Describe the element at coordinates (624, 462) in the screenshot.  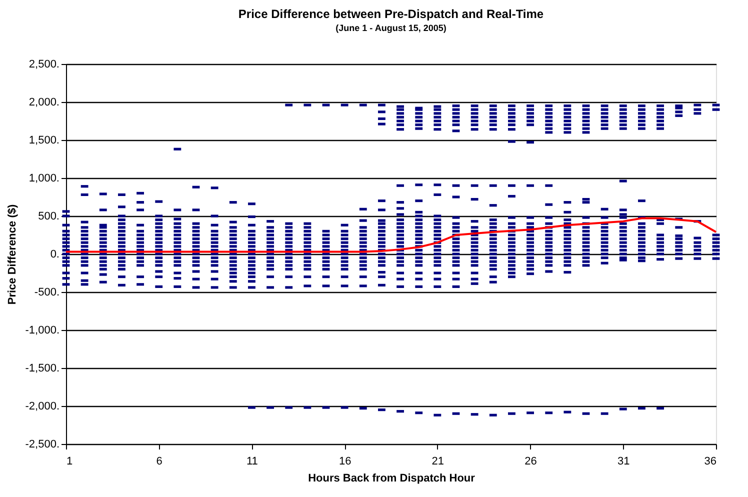
I see `x-tick-label: 31` at that location.